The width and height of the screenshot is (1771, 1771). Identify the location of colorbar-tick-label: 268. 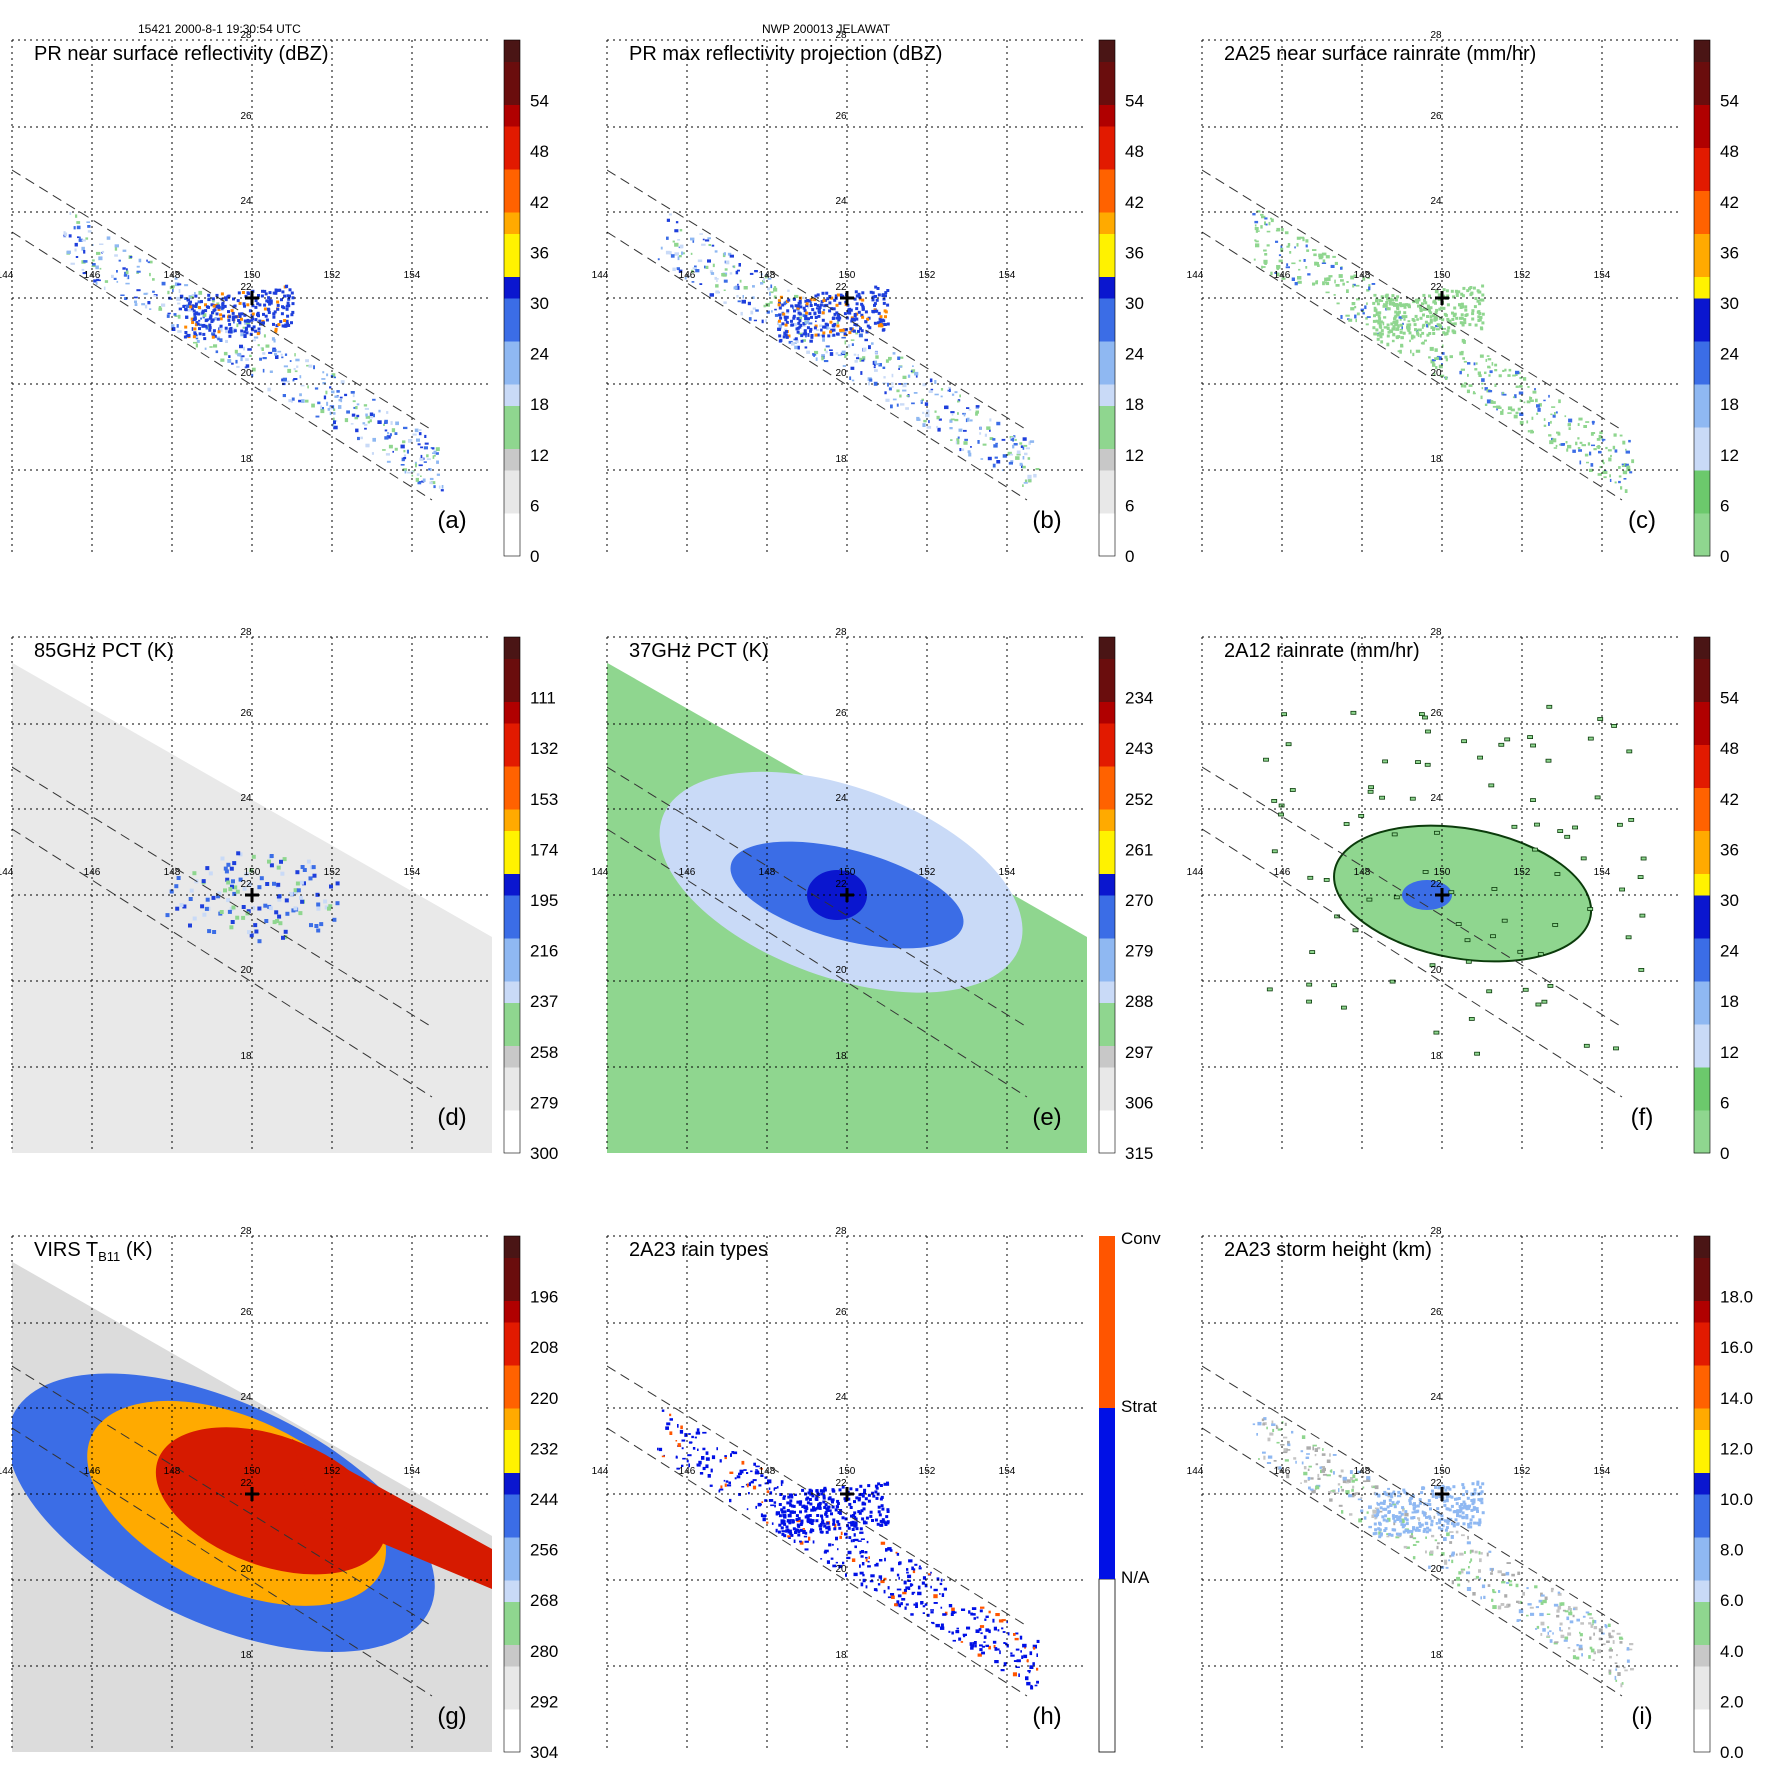
(544, 1600).